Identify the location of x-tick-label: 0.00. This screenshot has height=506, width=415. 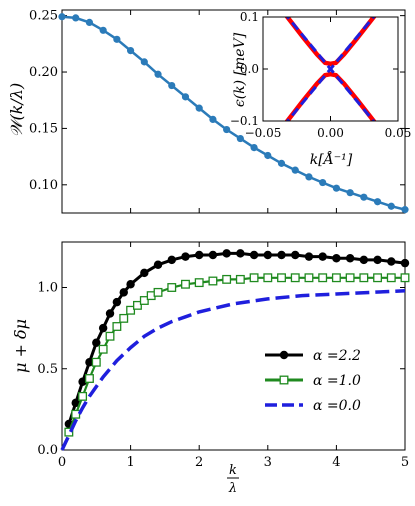
(330, 133).